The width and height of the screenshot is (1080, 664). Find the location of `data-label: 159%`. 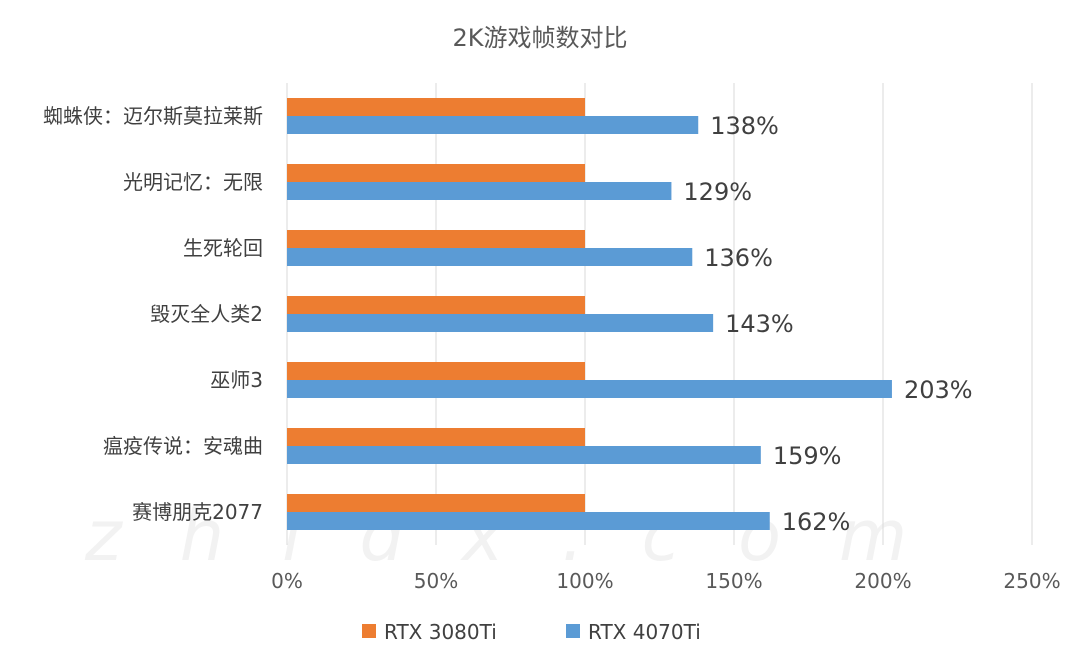

data-label: 159% is located at coordinates (807, 456).